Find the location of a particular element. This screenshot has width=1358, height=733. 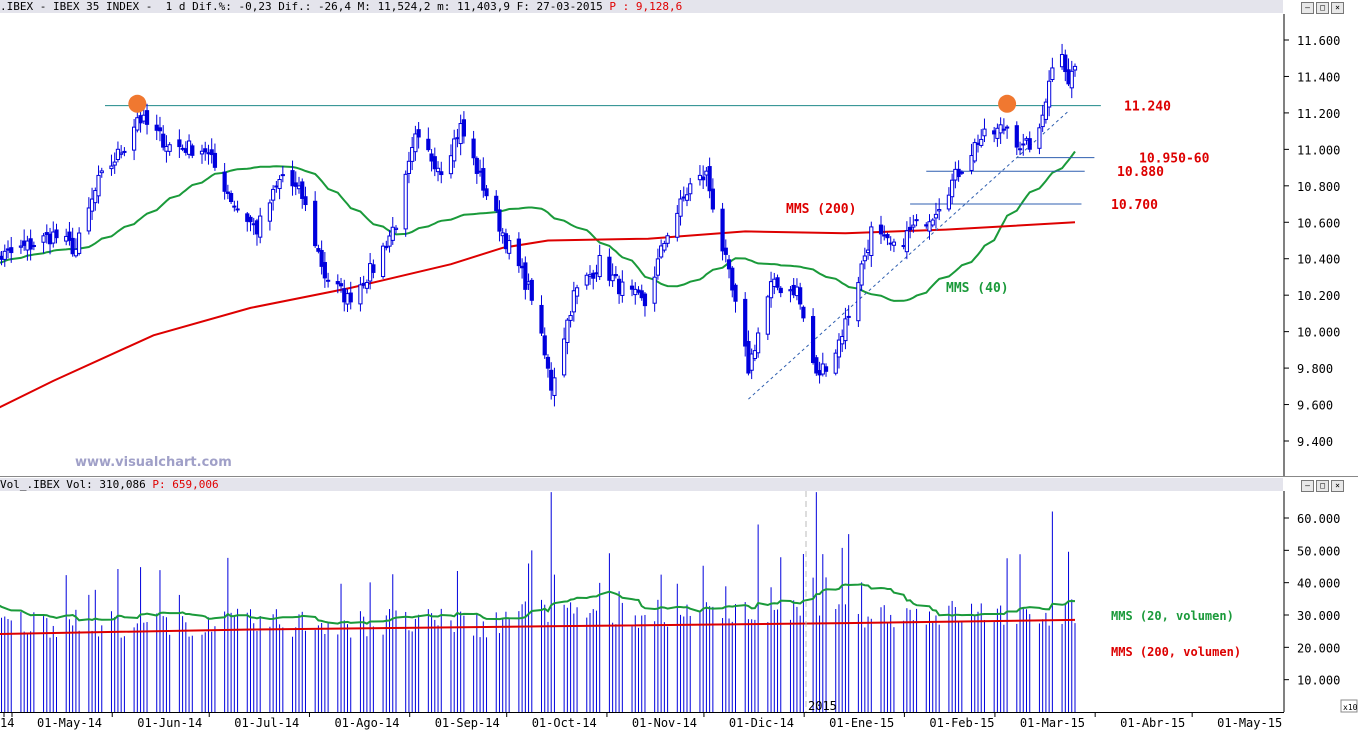

x-tick-label: 01-Feb-15 is located at coordinates (961, 723).